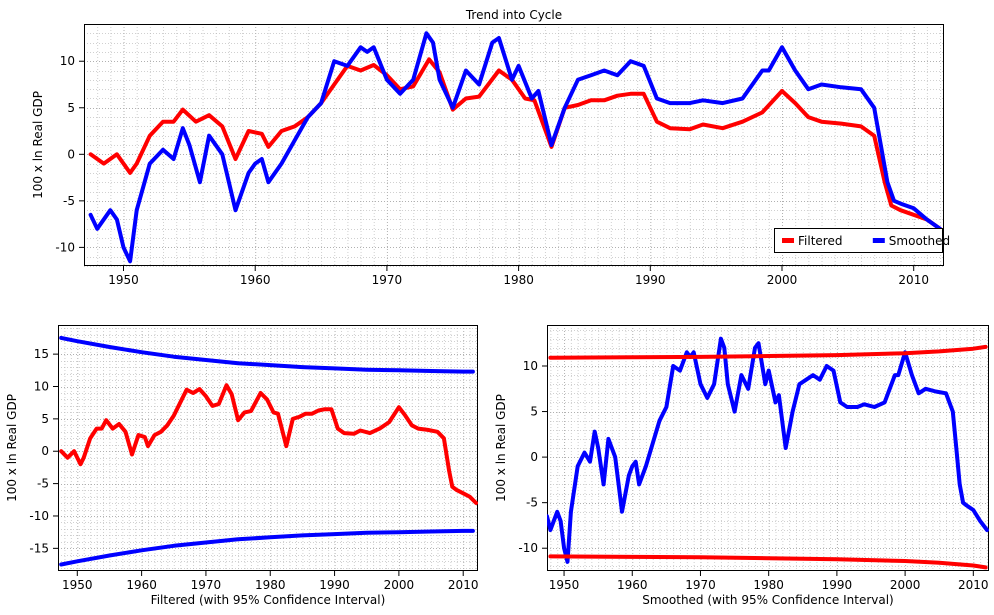 This screenshot has height=615, width=994. What do you see at coordinates (858, 240) in the screenshot?
I see `legend-box` at bounding box center [858, 240].